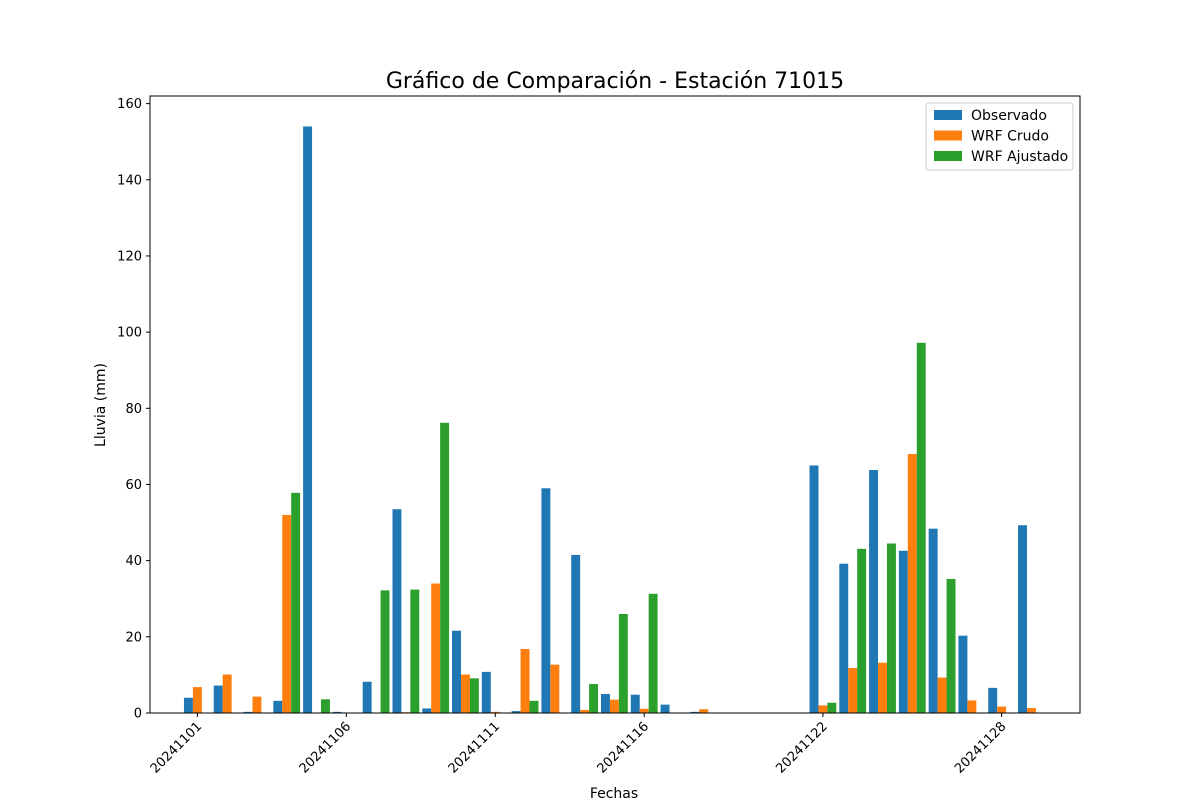 Image resolution: width=1200 pixels, height=800 pixels. I want to click on legend-label: Observado, so click(1009, 116).